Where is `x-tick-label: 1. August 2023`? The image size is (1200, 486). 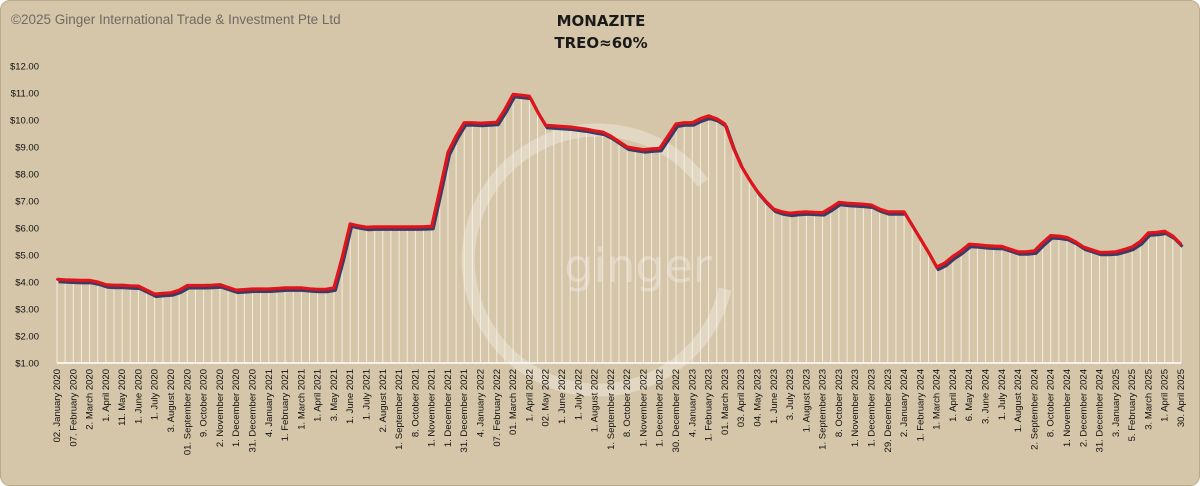 x-tick-label: 1. August 2023 is located at coordinates (806, 400).